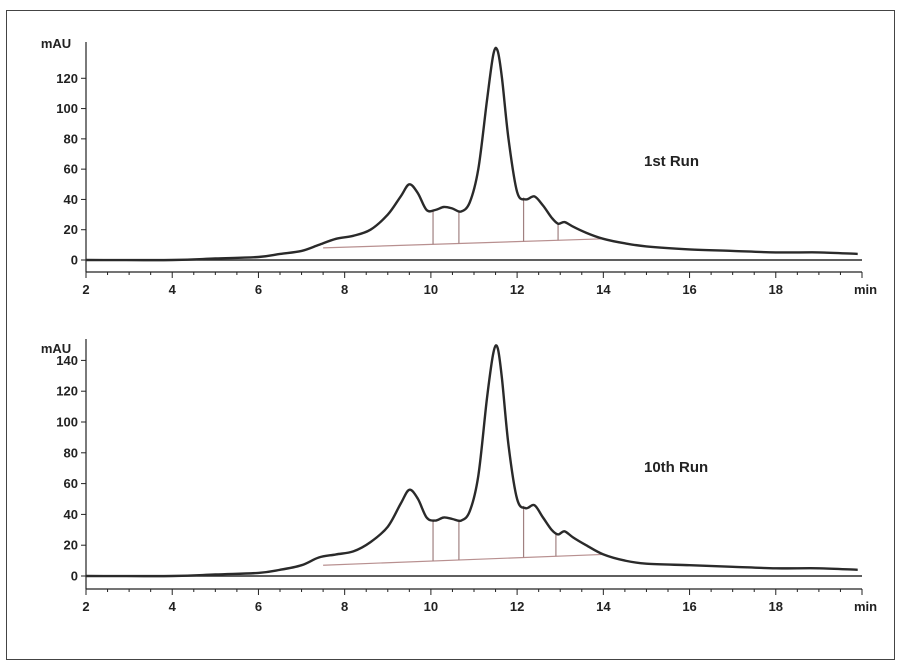  What do you see at coordinates (676, 467) in the screenshot?
I see `run-annotation: 10th Run` at bounding box center [676, 467].